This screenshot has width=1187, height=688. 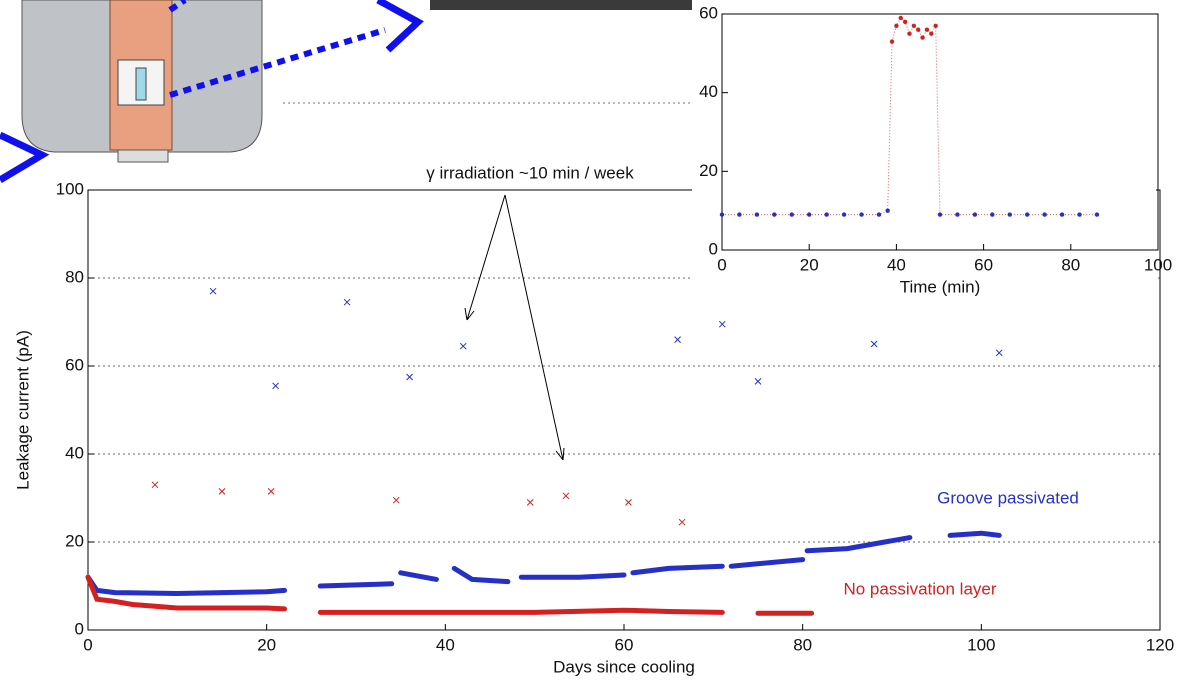 What do you see at coordinates (919, 588) in the screenshot?
I see `series-label: No passivation layer` at bounding box center [919, 588].